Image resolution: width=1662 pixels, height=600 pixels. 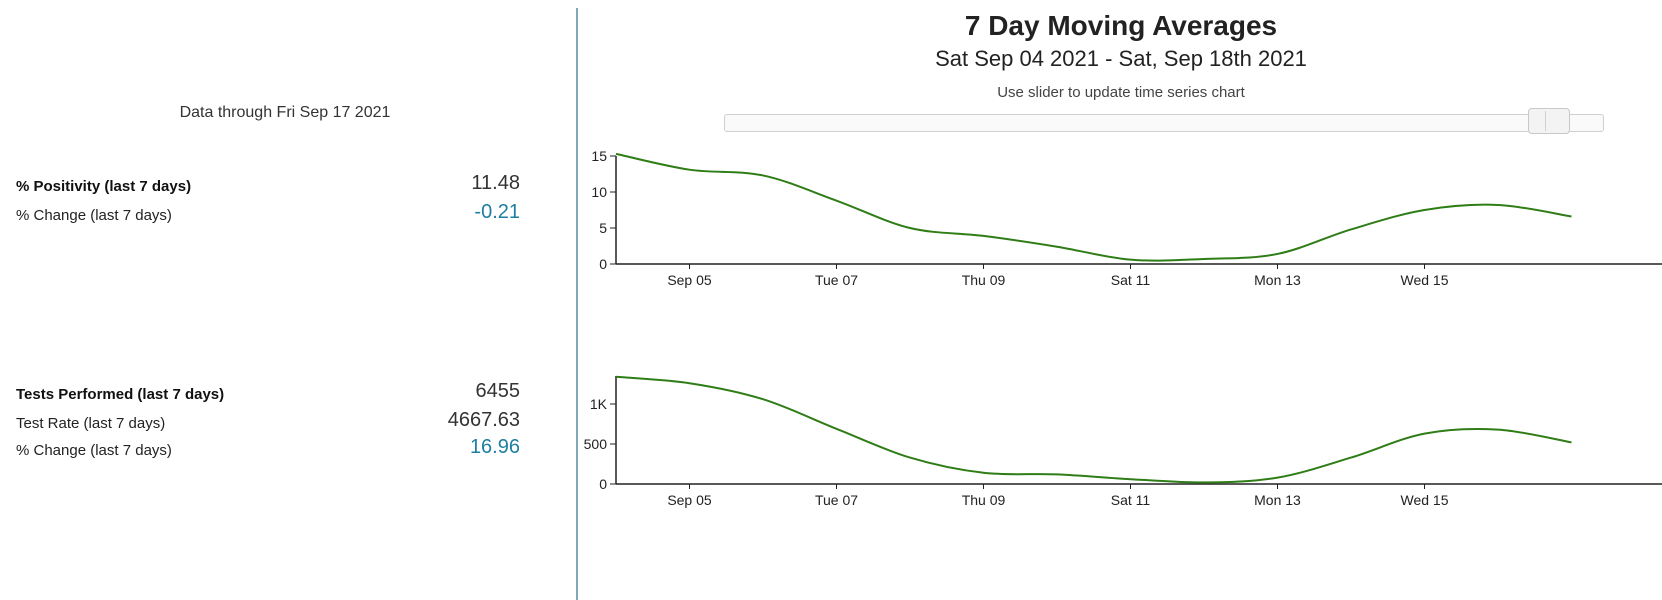 I want to click on tests-y-tick-label: 0, so click(x=603, y=484).